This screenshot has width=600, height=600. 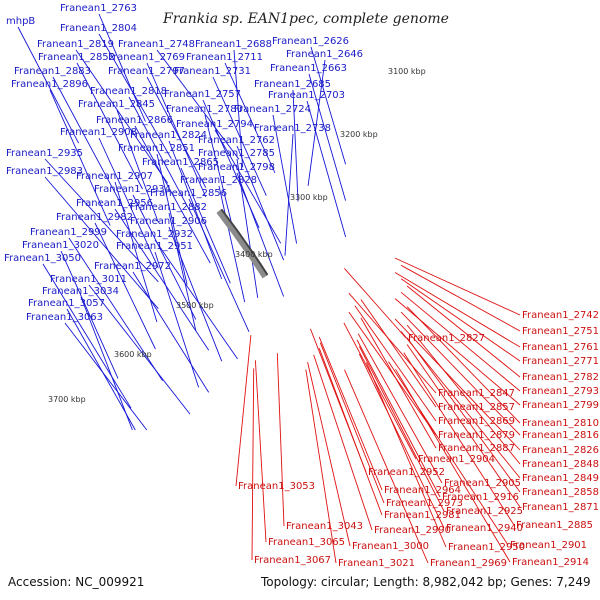 What do you see at coordinates (236, 167) in the screenshot?
I see `gene-label-forward: Franean1_2798` at bounding box center [236, 167].